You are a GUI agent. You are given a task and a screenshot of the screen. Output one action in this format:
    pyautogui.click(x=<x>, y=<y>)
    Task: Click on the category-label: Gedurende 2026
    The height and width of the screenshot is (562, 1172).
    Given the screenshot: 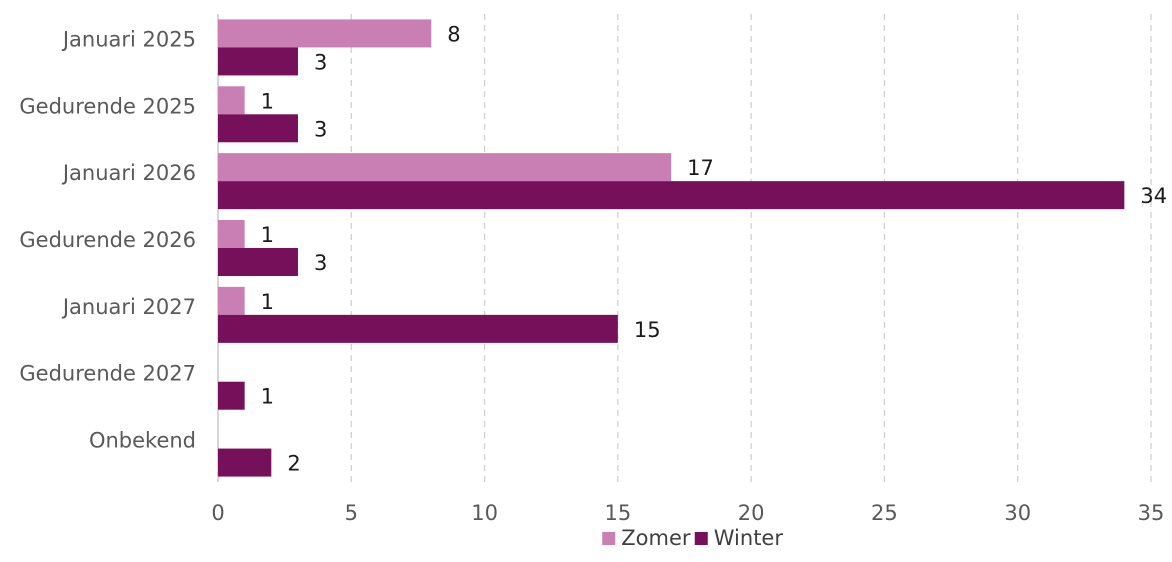 What is the action you would take?
    pyautogui.click(x=107, y=240)
    